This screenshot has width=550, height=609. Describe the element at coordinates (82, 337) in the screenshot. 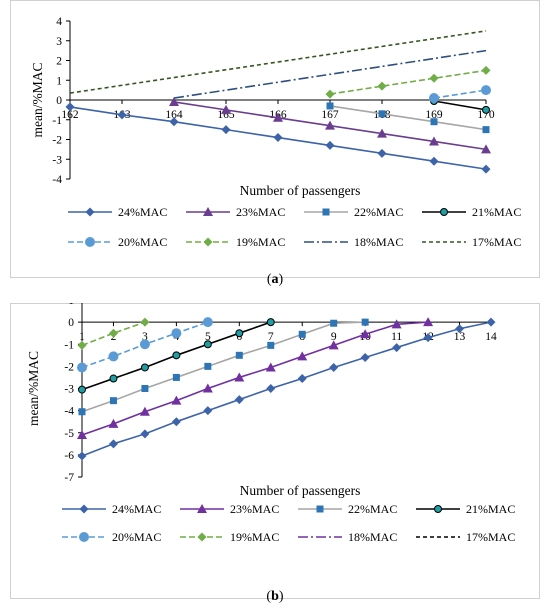

I see `x-tick-label-b: 1` at that location.